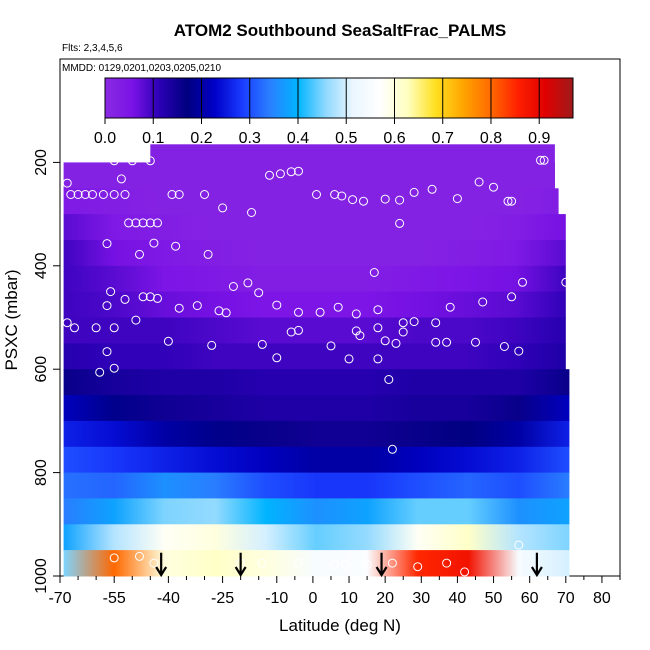 The image size is (650, 650). Describe the element at coordinates (41, 265) in the screenshot. I see `y-tick-label: 400` at that location.